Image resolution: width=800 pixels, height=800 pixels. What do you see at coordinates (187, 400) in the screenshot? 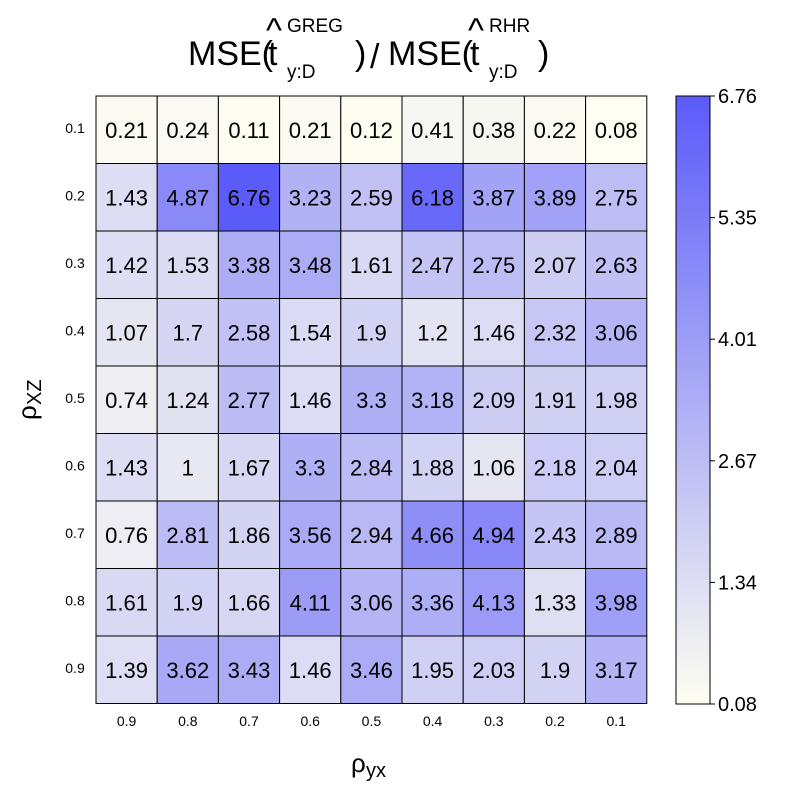
I see `cell-value-label: 1.24` at bounding box center [187, 400].